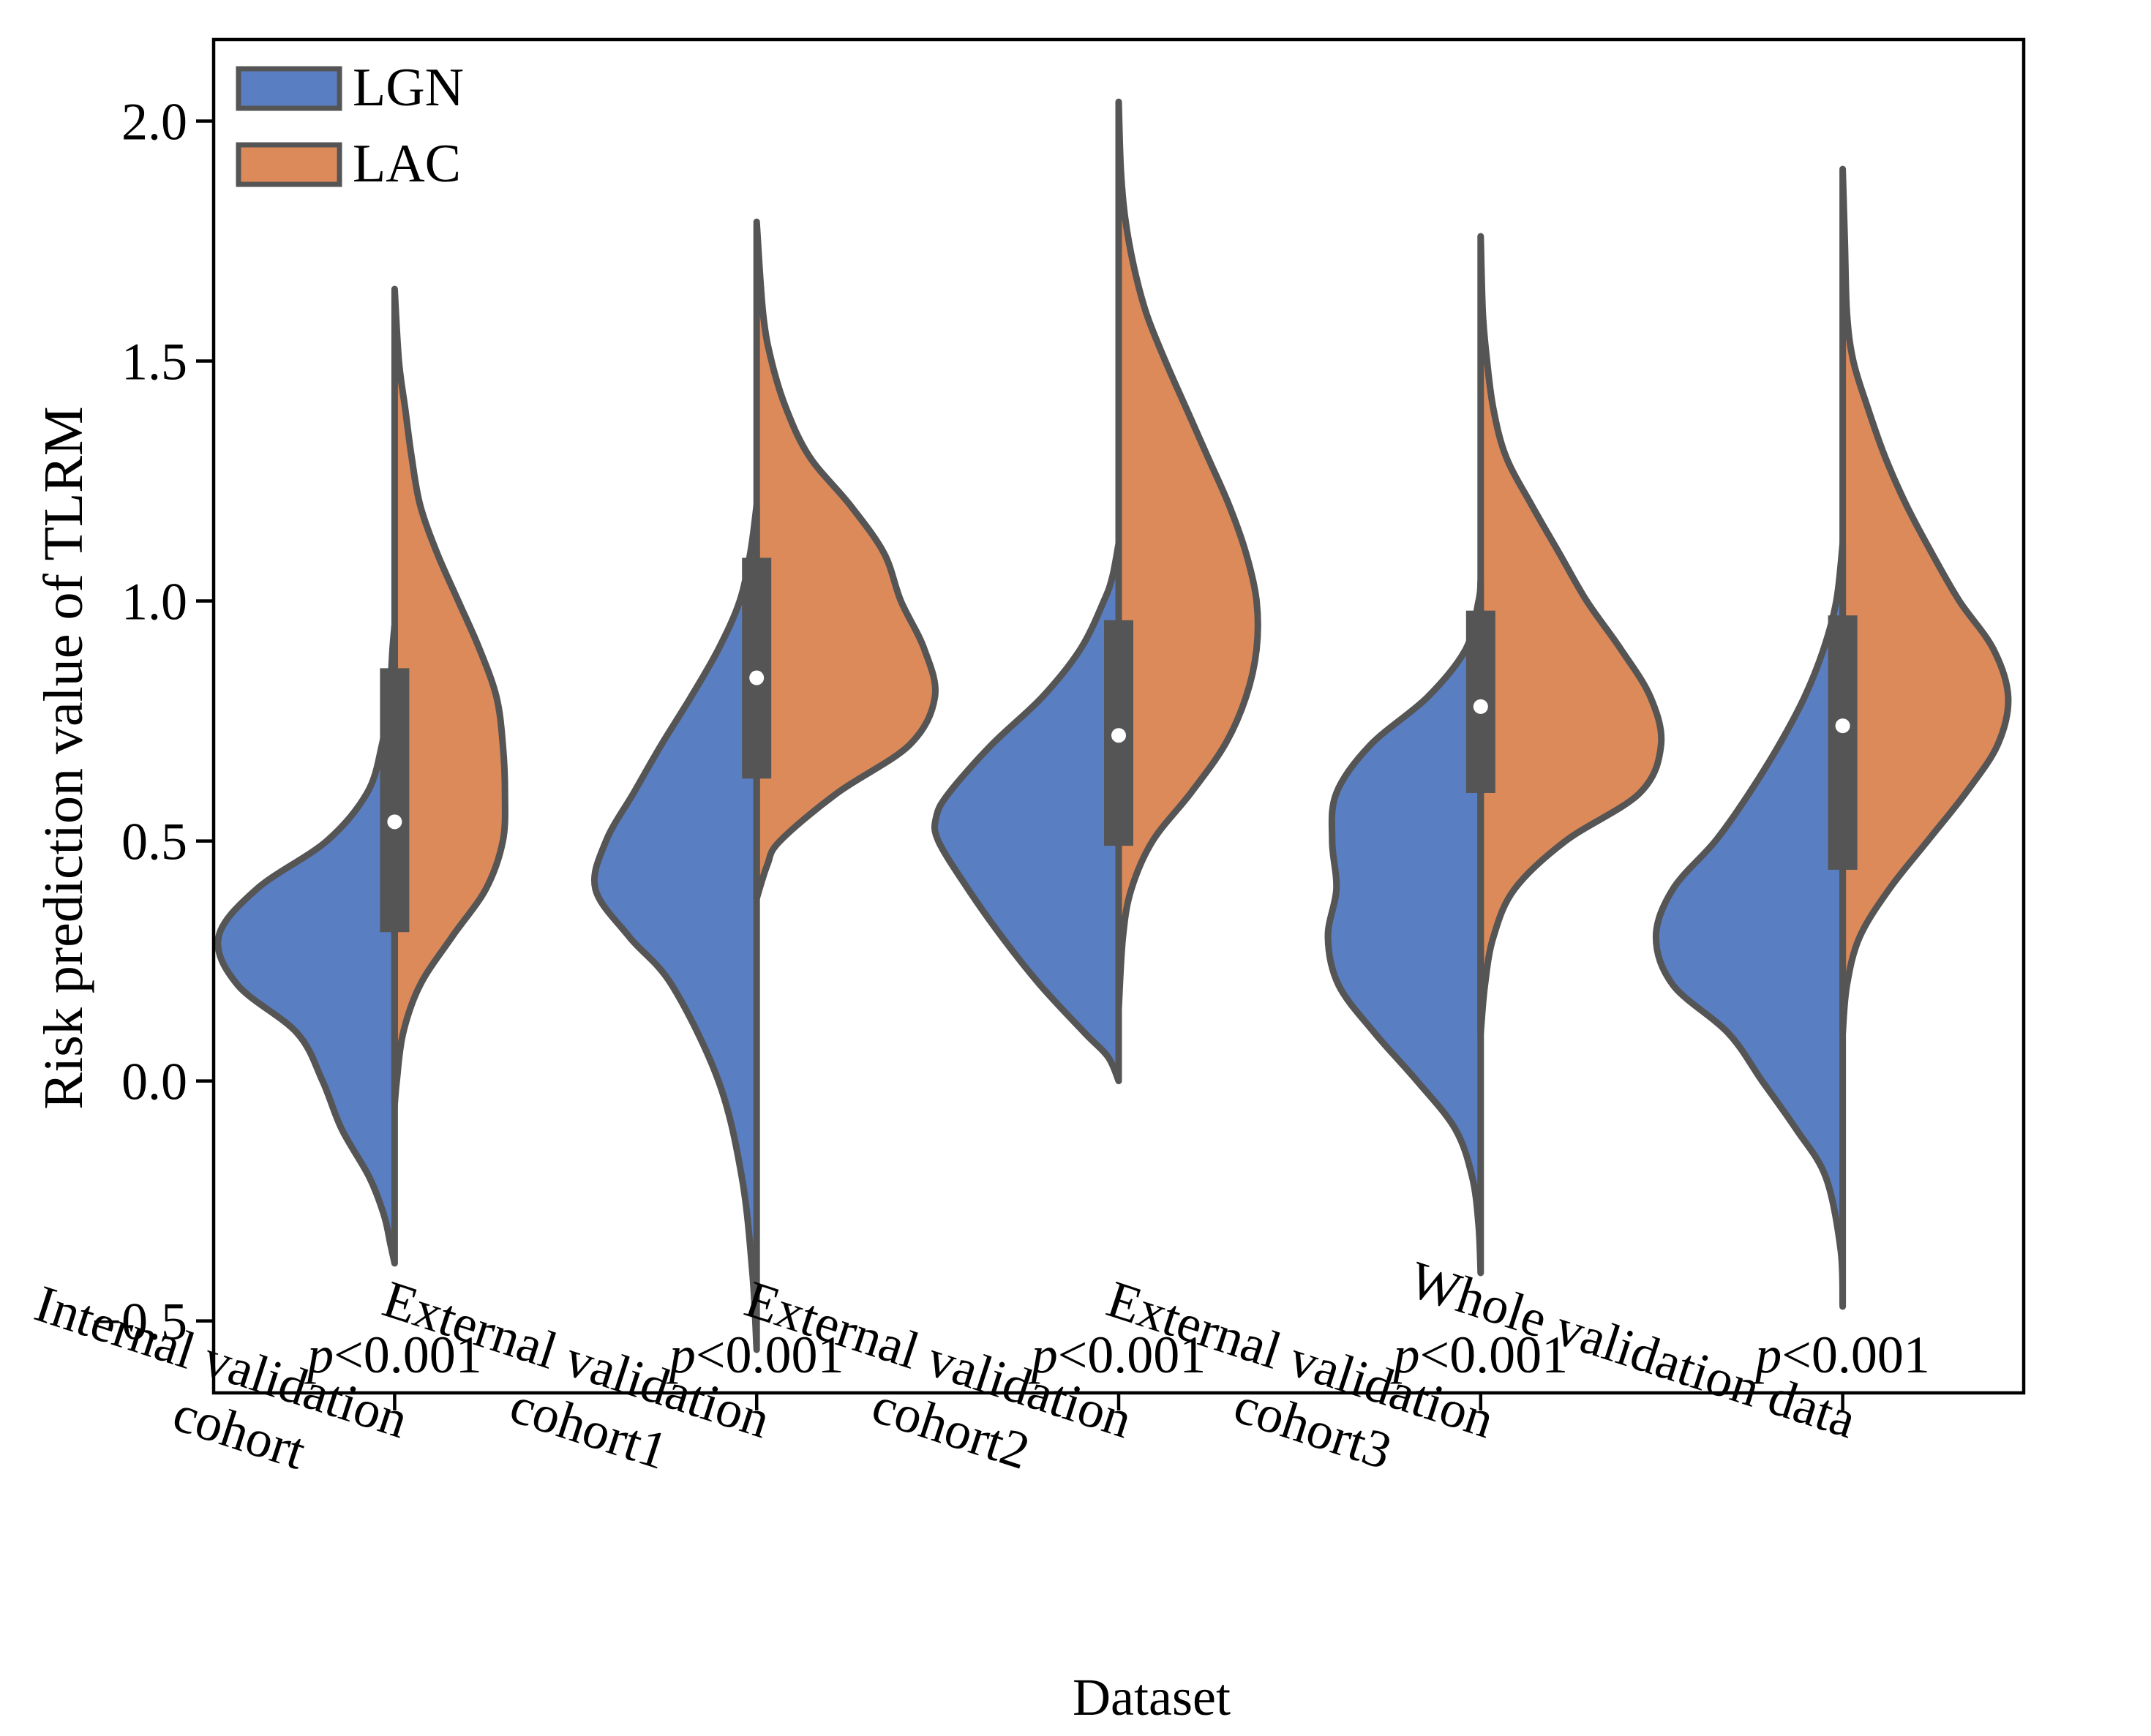 This screenshot has height=1736, width=2151. Describe the element at coordinates (154, 122) in the screenshot. I see `y-tick-label-5: 2.0` at that location.